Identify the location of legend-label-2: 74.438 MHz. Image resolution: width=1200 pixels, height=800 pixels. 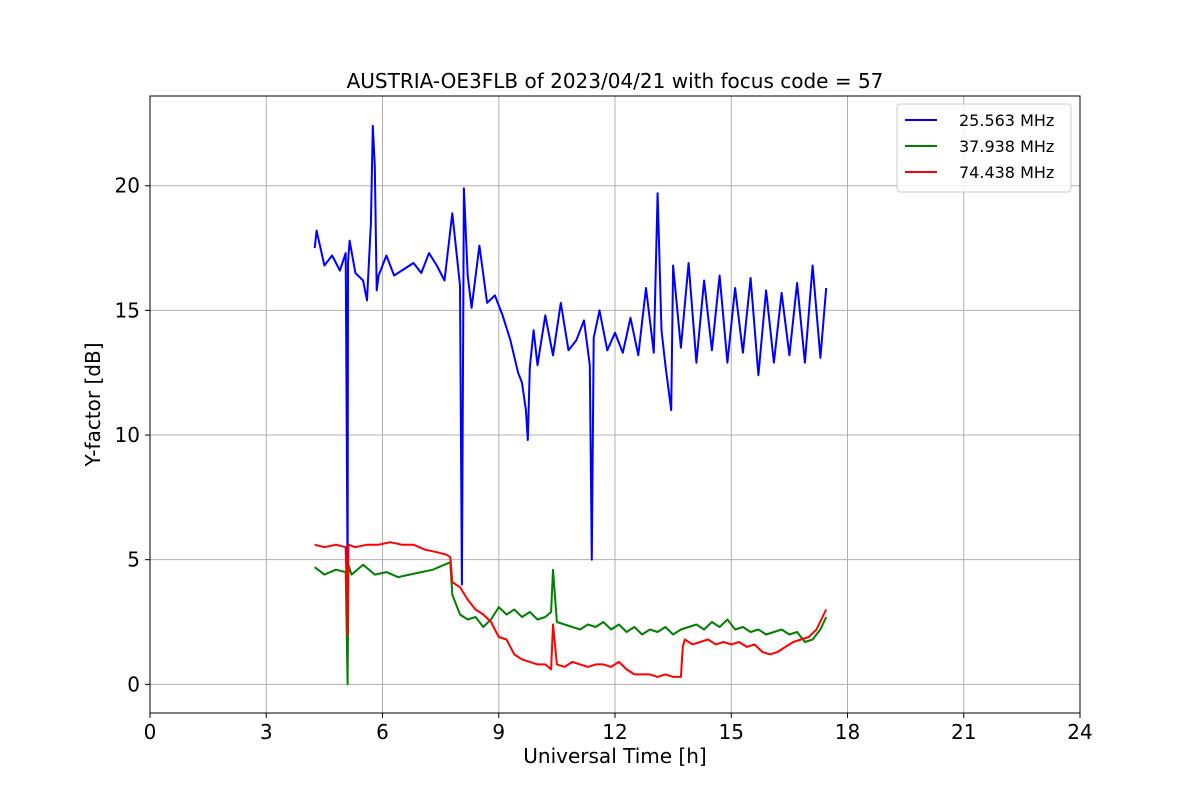
(1006, 172).